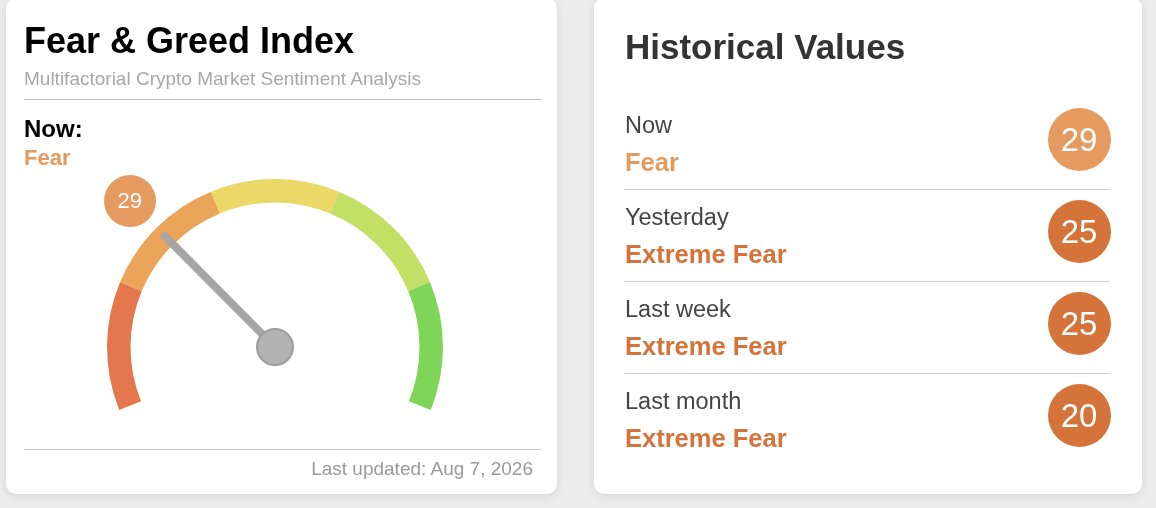  What do you see at coordinates (649, 125) in the screenshot?
I see `text: Now` at bounding box center [649, 125].